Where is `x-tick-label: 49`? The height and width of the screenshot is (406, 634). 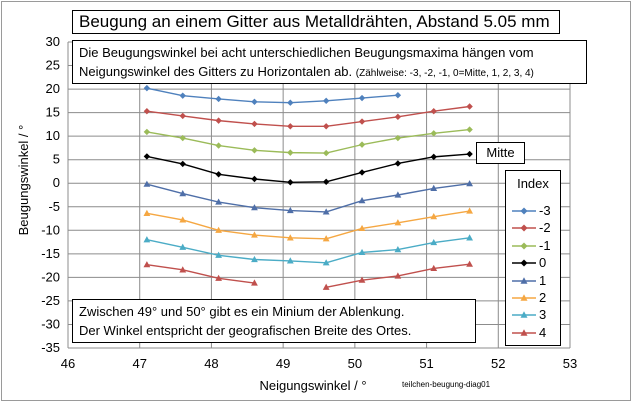
x-tick-label: 49 is located at coordinates (283, 363).